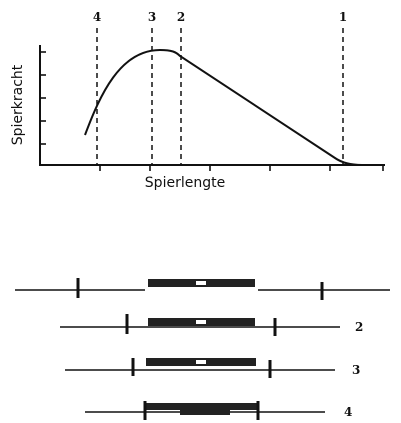 Image resolution: width=401 pixels, height=423 pixels. I want to click on y-ticks, so click(43, 98).